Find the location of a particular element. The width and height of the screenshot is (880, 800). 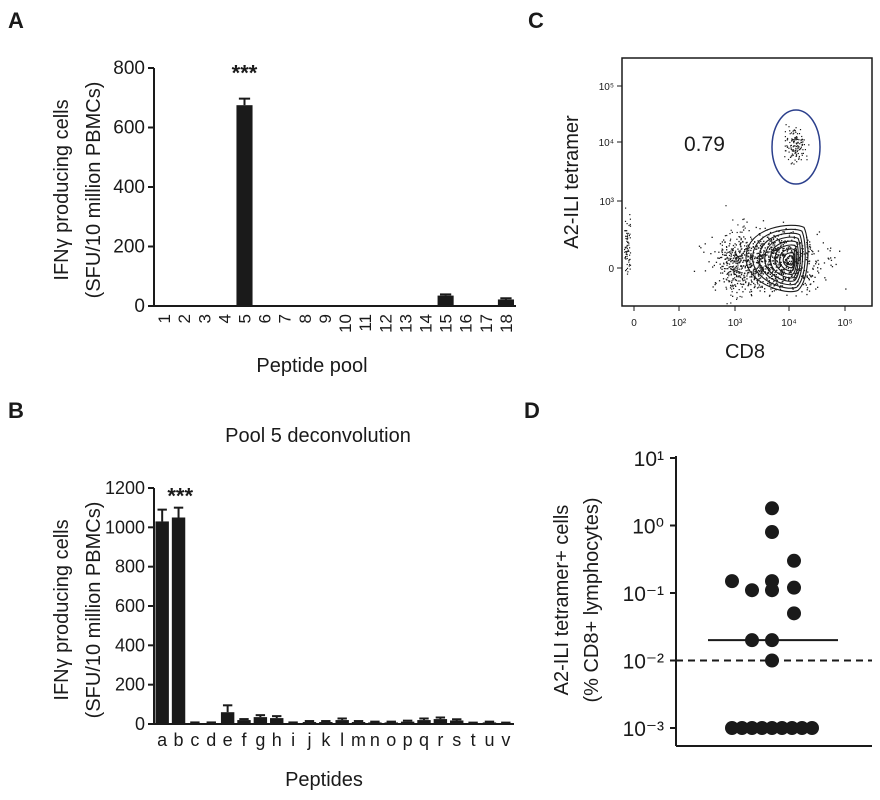

panel-b-bar is located at coordinates (375, 723).